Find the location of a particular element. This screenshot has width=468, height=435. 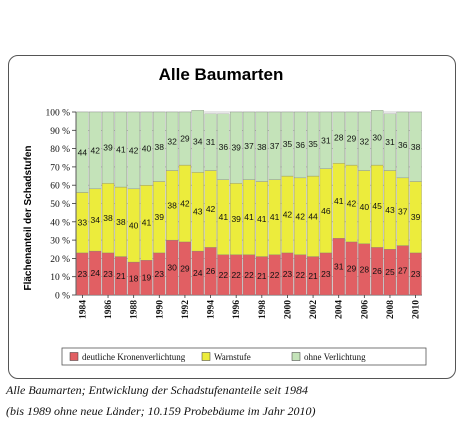

chart-title: Alle Baumarten is located at coordinates (221, 74).